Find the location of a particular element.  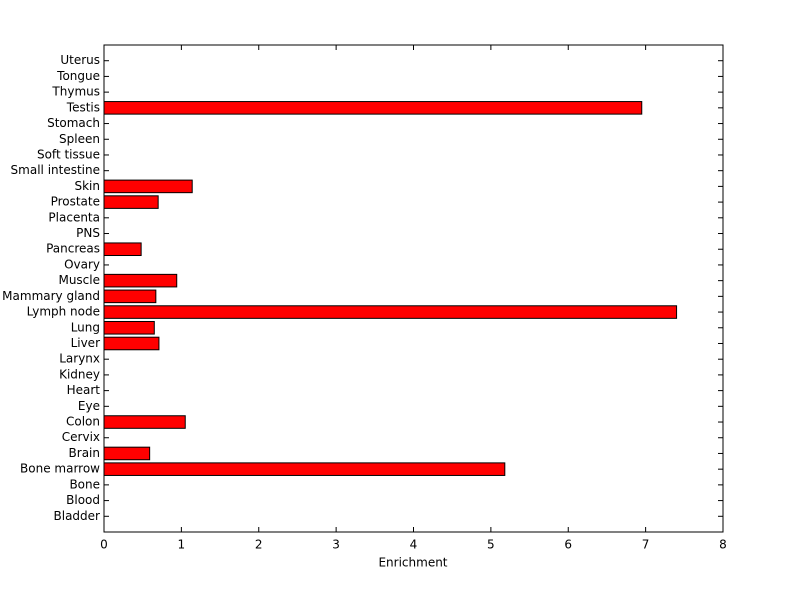

x-tick-label: 6 is located at coordinates (568, 545).